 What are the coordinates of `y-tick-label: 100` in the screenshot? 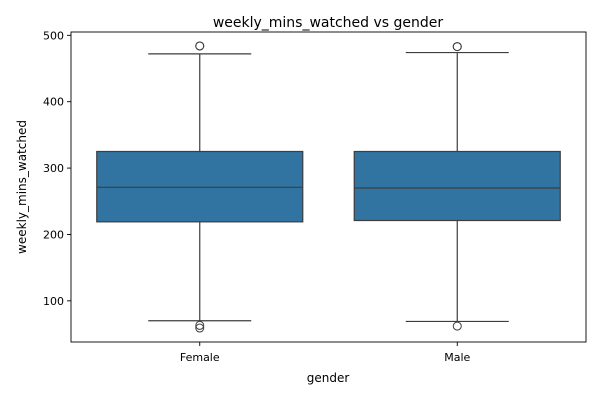 It's located at (53, 301).